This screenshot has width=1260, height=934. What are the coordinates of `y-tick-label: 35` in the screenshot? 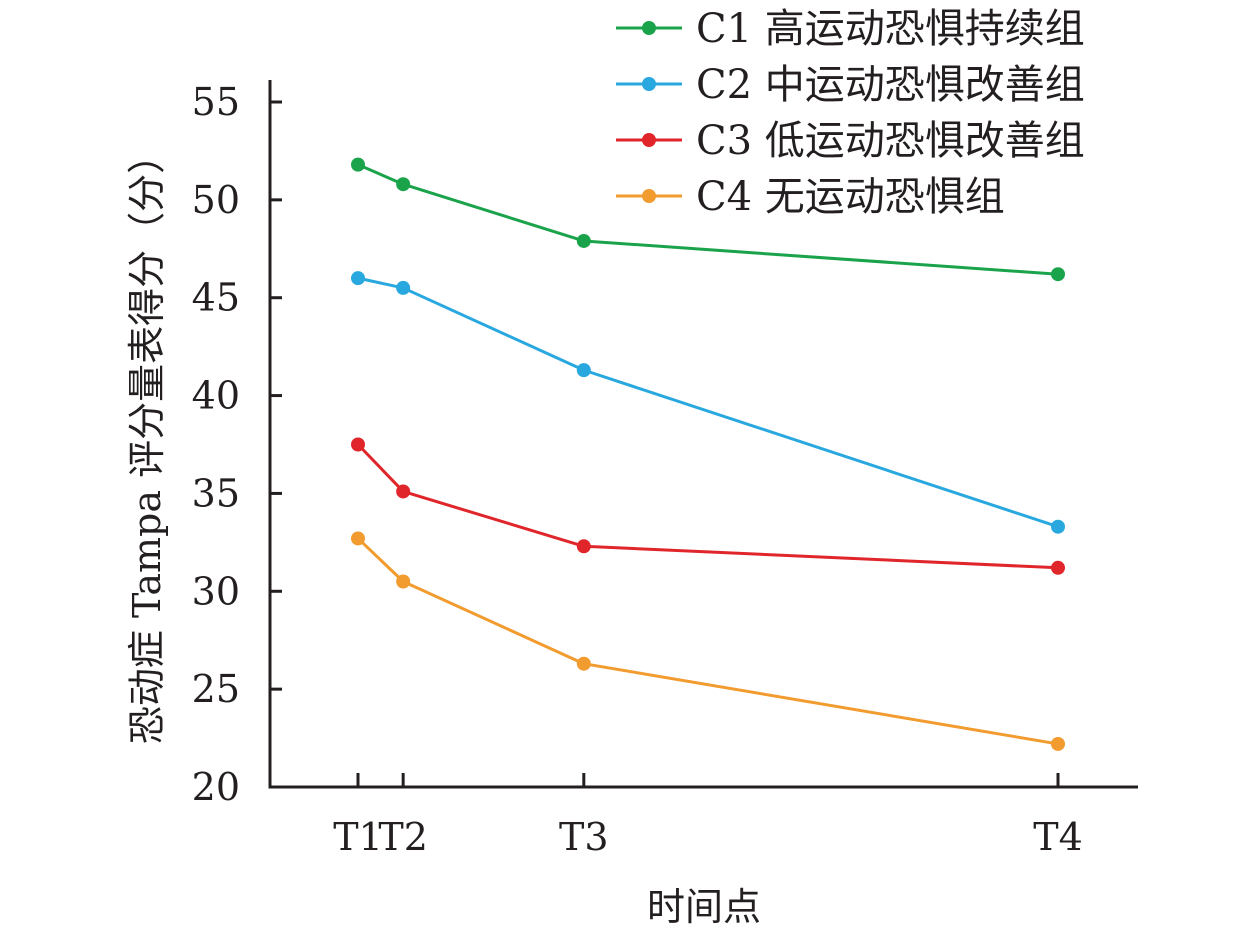 It's located at (216, 493).